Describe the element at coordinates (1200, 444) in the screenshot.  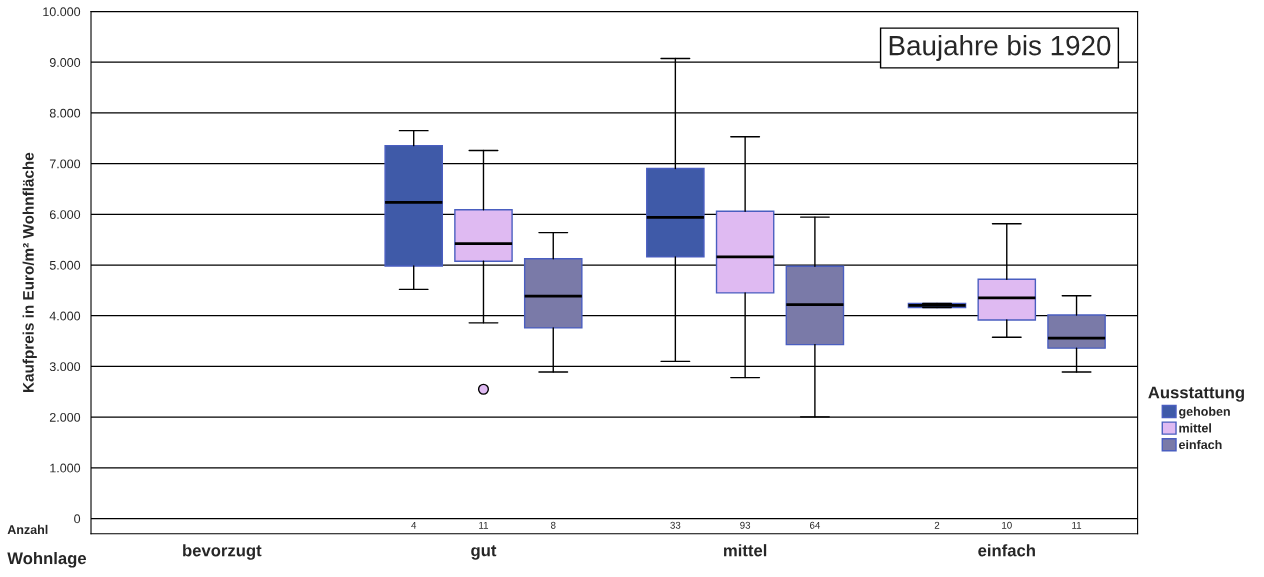
I see `legend-label: einfach` at that location.